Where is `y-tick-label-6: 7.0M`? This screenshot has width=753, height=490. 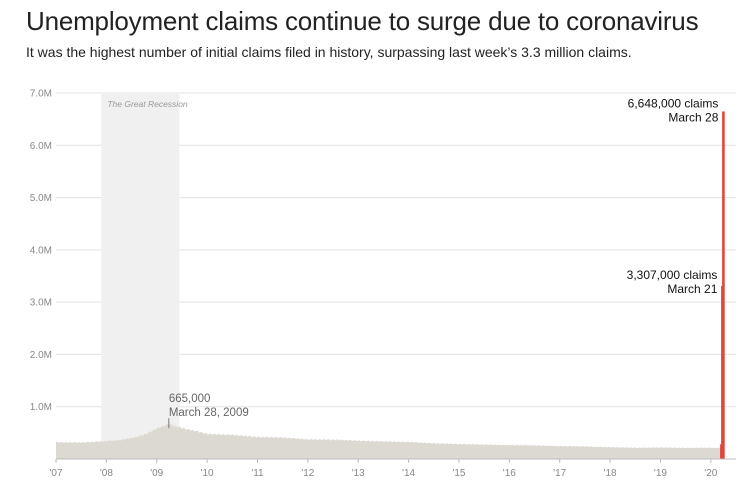 y-tick-label-6: 7.0M is located at coordinates (41, 94).